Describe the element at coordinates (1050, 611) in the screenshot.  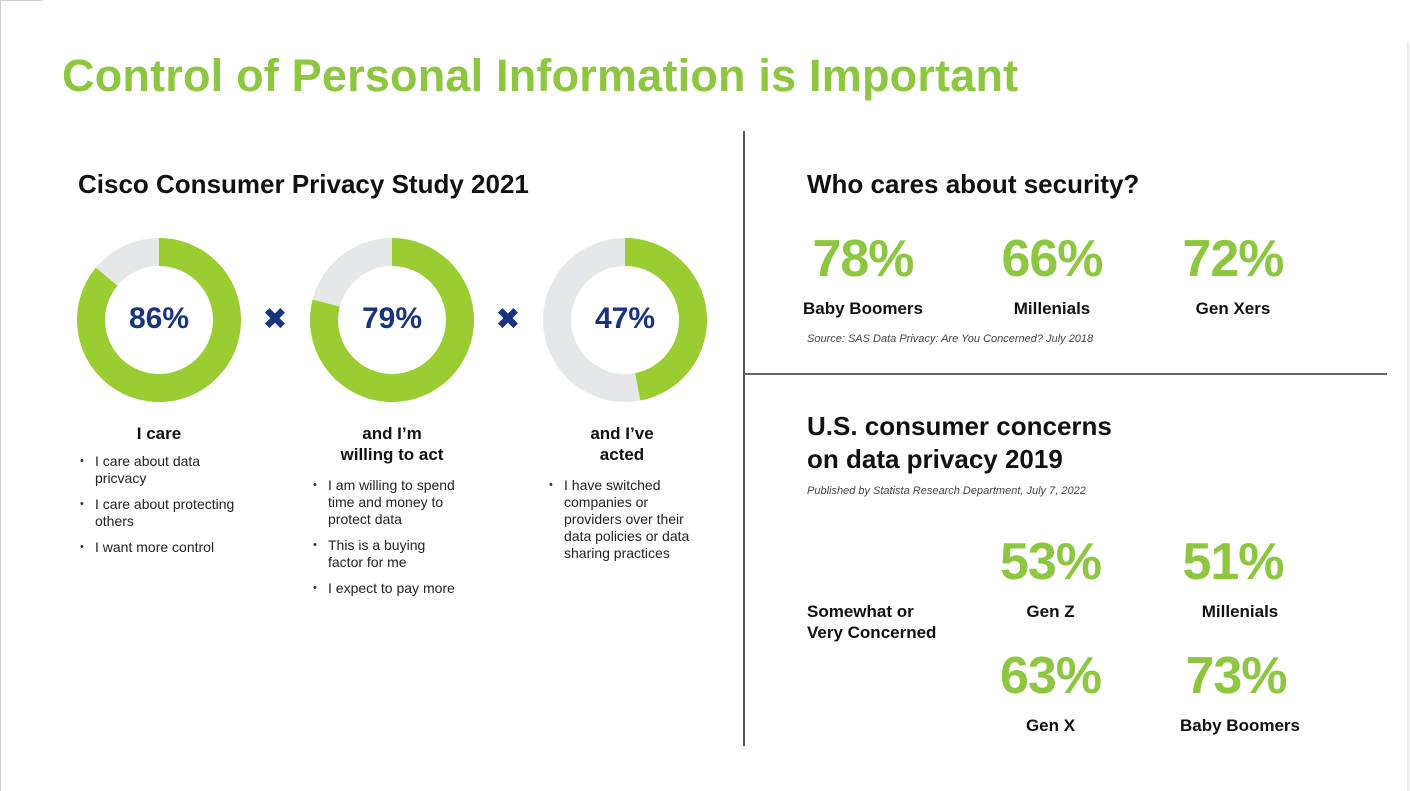
I see `concern-label-gen-z: Gen Z` at that location.